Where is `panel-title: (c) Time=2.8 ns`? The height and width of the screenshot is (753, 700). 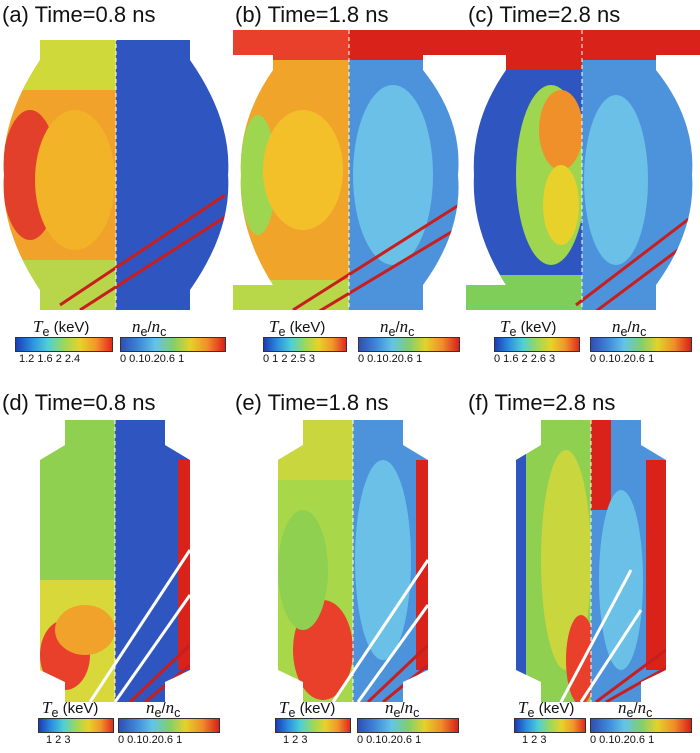 panel-title: (c) Time=2.8 ns is located at coordinates (544, 14).